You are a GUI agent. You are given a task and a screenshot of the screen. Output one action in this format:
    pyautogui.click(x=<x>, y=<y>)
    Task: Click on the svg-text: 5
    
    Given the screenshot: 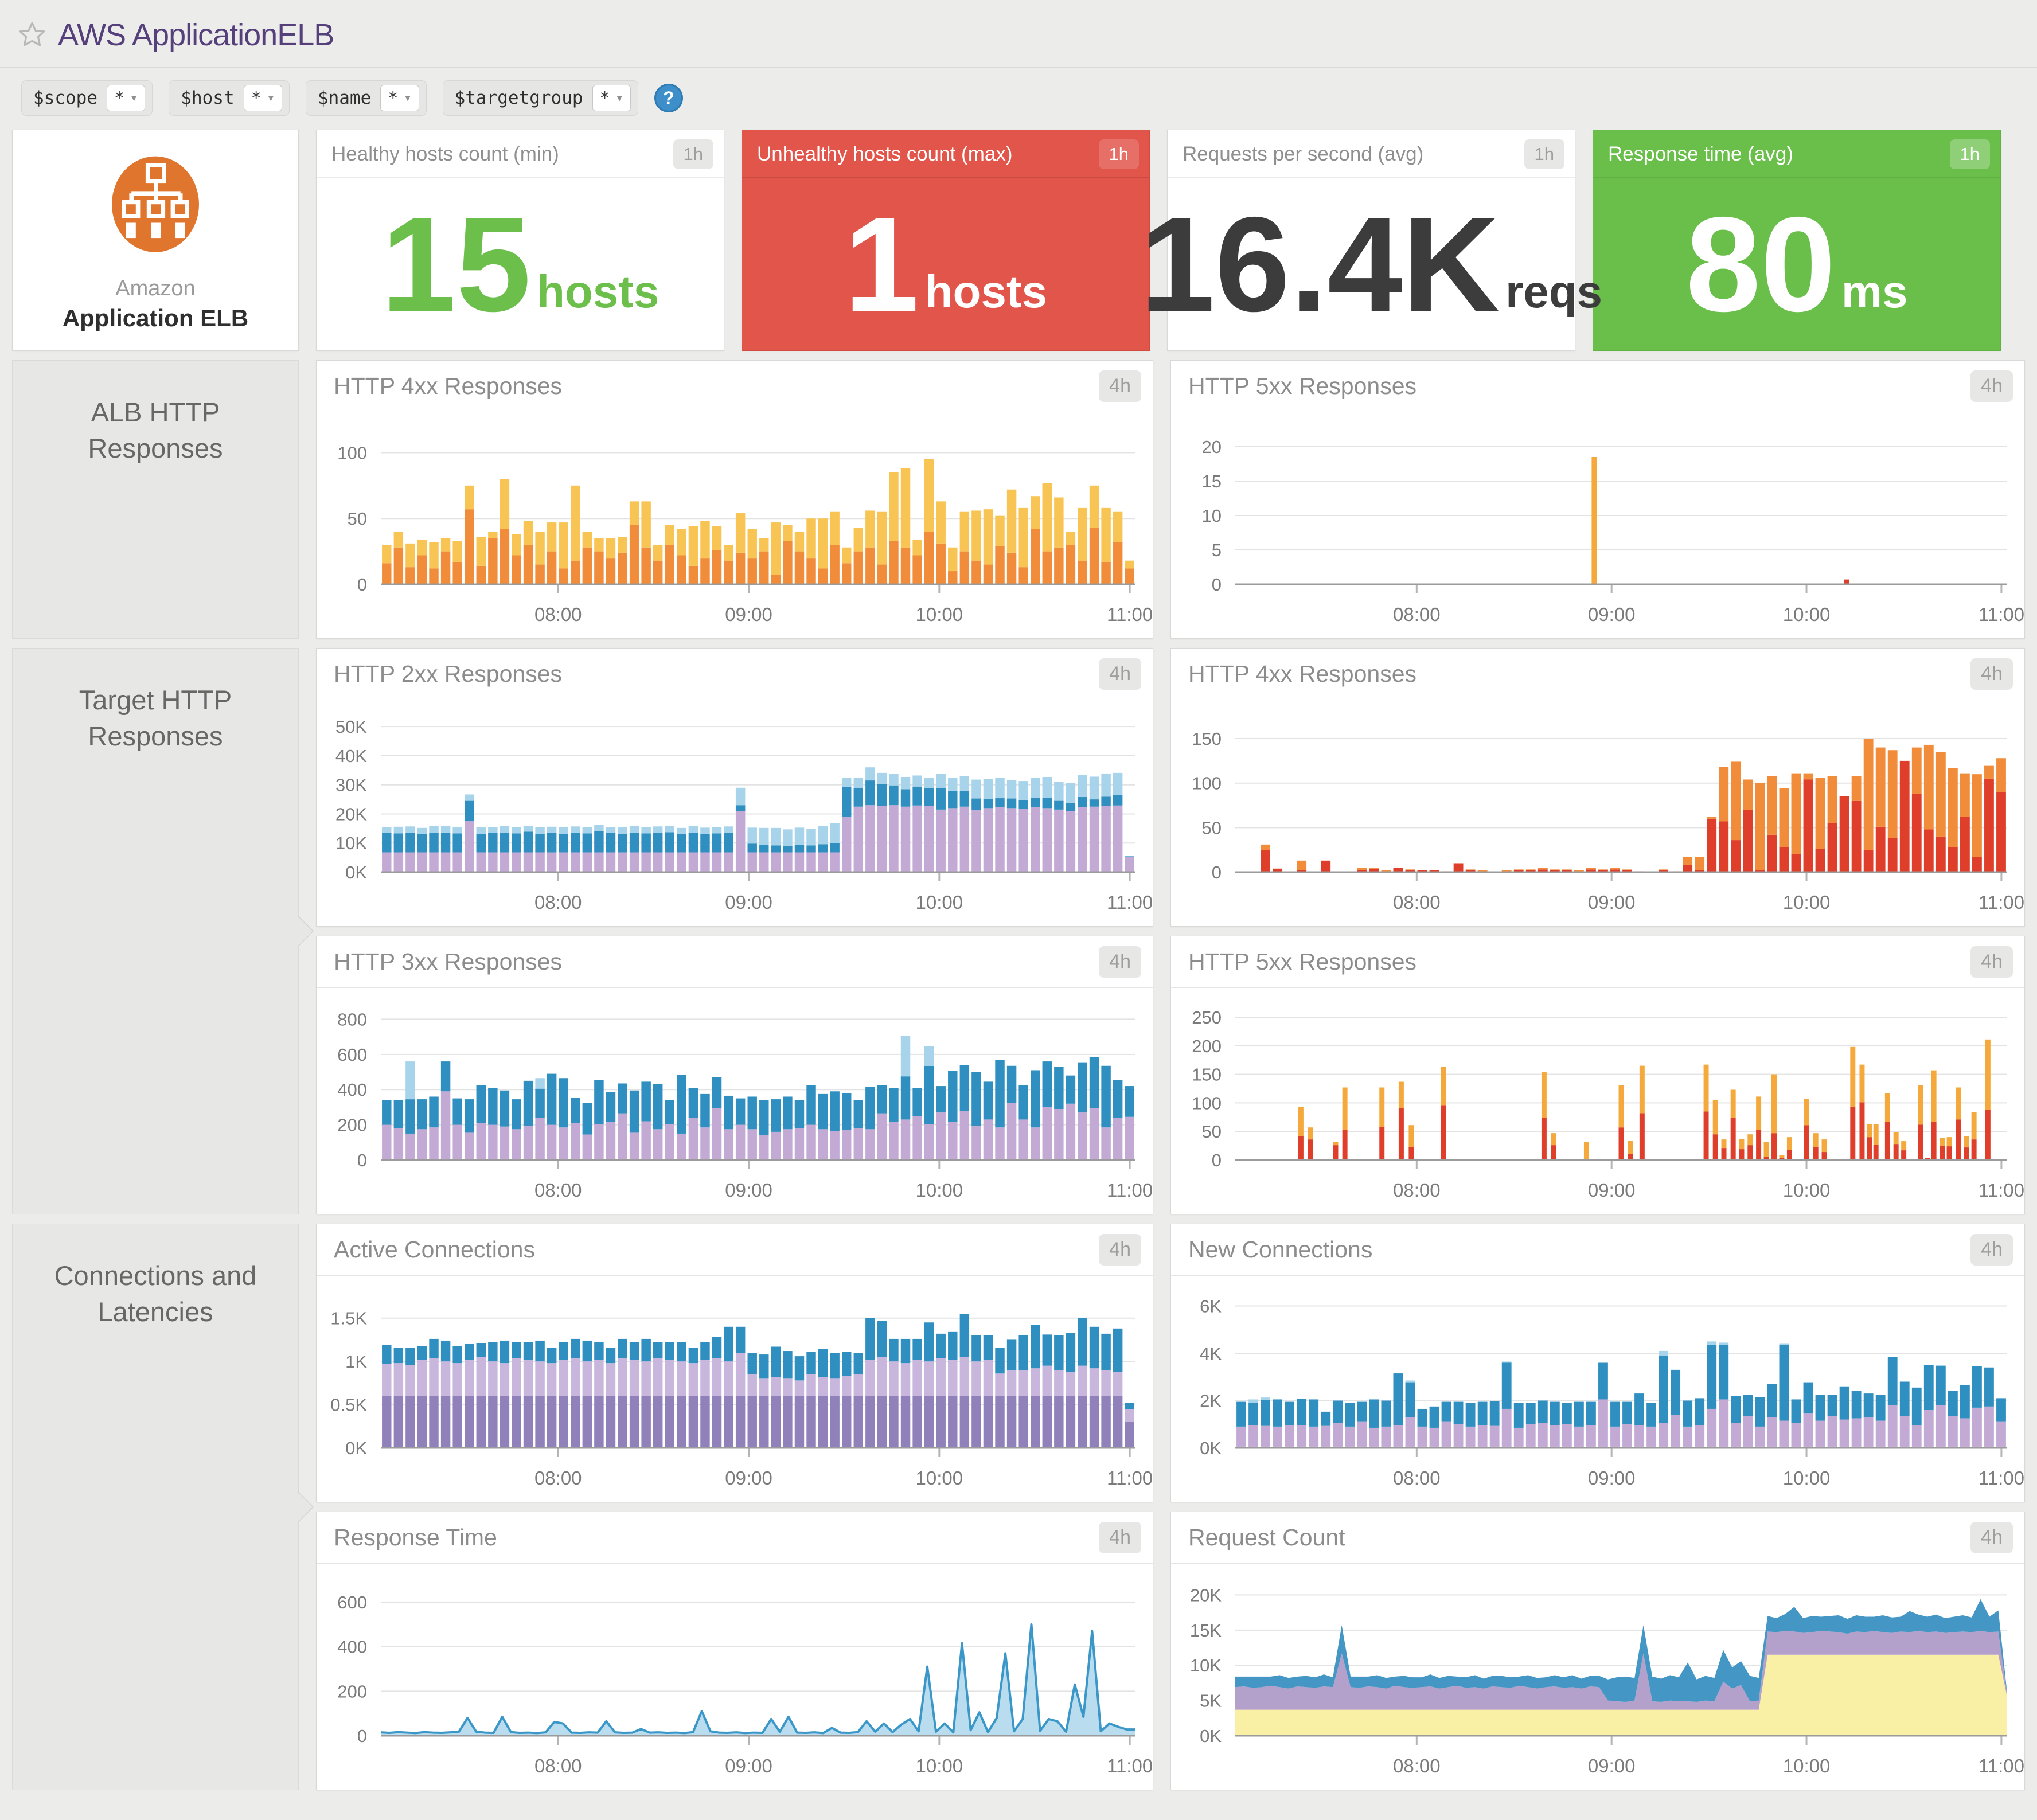 What is the action you would take?
    pyautogui.click(x=1217, y=550)
    